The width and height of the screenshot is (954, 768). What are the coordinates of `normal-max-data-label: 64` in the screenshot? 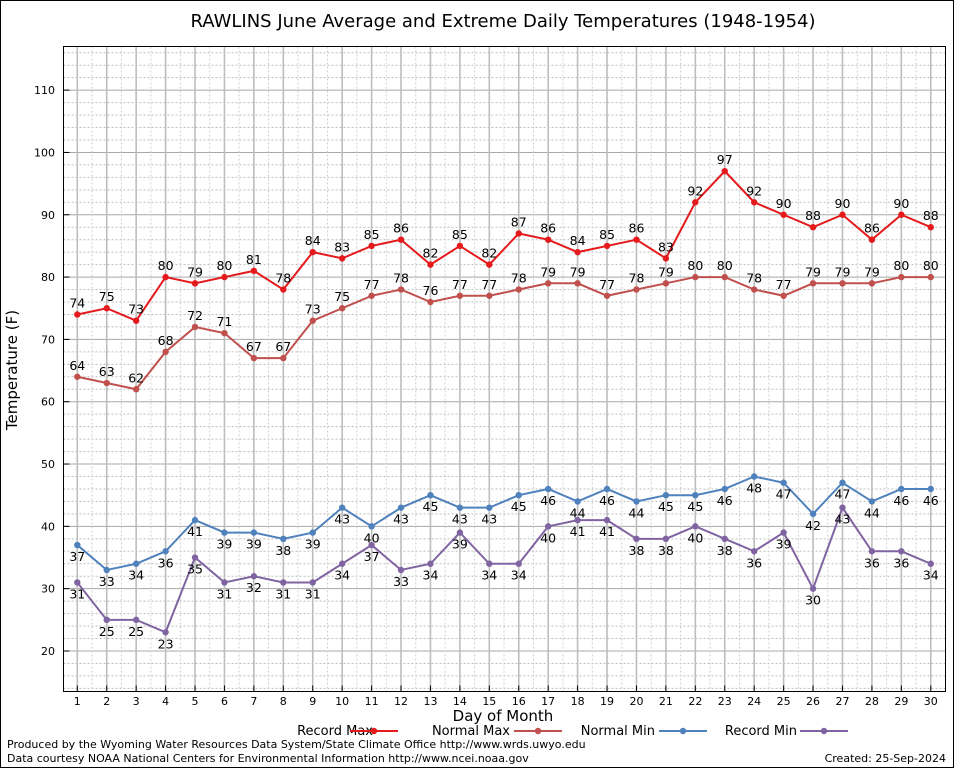 It's located at (77, 365).